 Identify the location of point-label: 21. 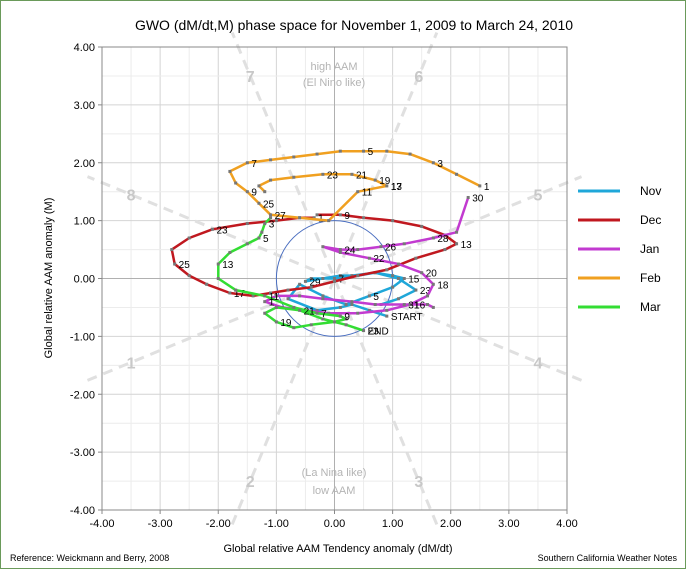
(362, 175).